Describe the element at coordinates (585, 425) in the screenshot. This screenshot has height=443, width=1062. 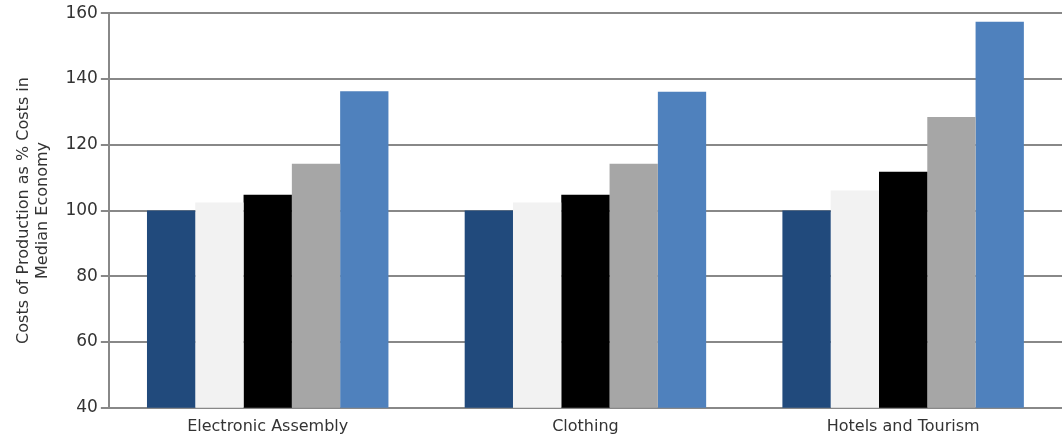
I see `x-tick-label: Clothing` at that location.